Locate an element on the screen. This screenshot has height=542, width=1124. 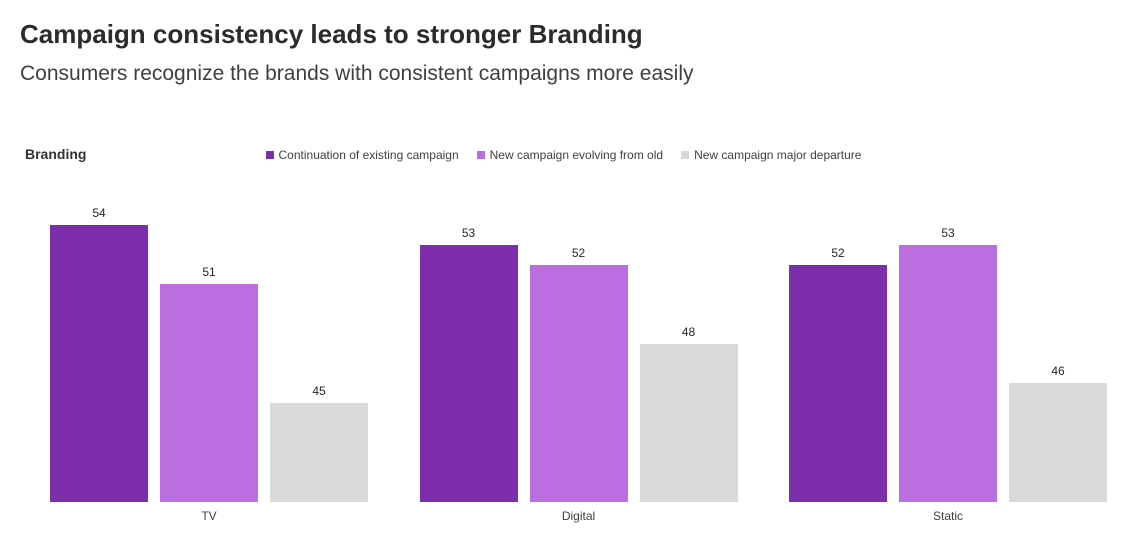
legend-label: New campaign evolving from old is located at coordinates (576, 155).